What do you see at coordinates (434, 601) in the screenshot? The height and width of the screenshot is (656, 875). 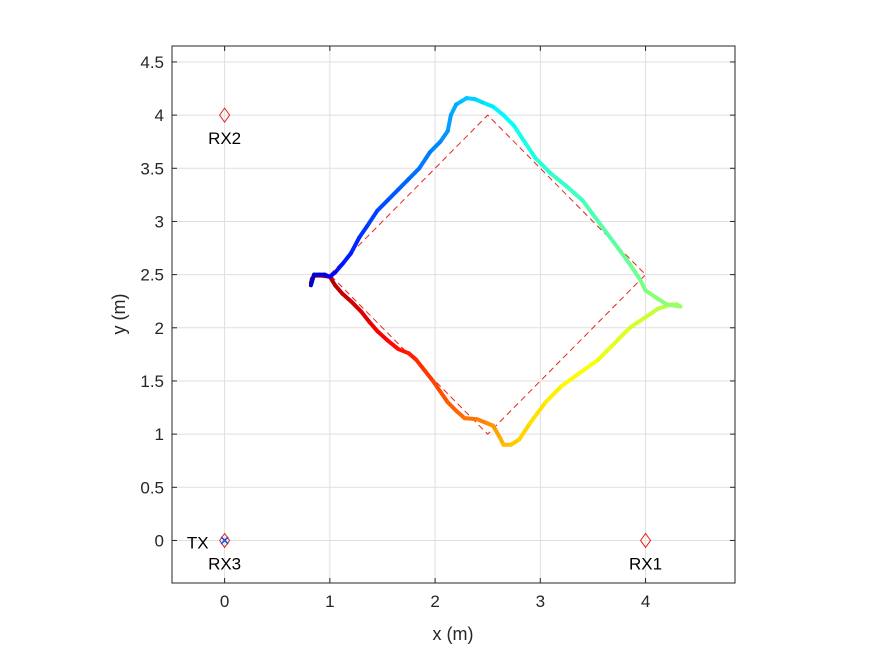 I see `x-tick-label: 2` at bounding box center [434, 601].